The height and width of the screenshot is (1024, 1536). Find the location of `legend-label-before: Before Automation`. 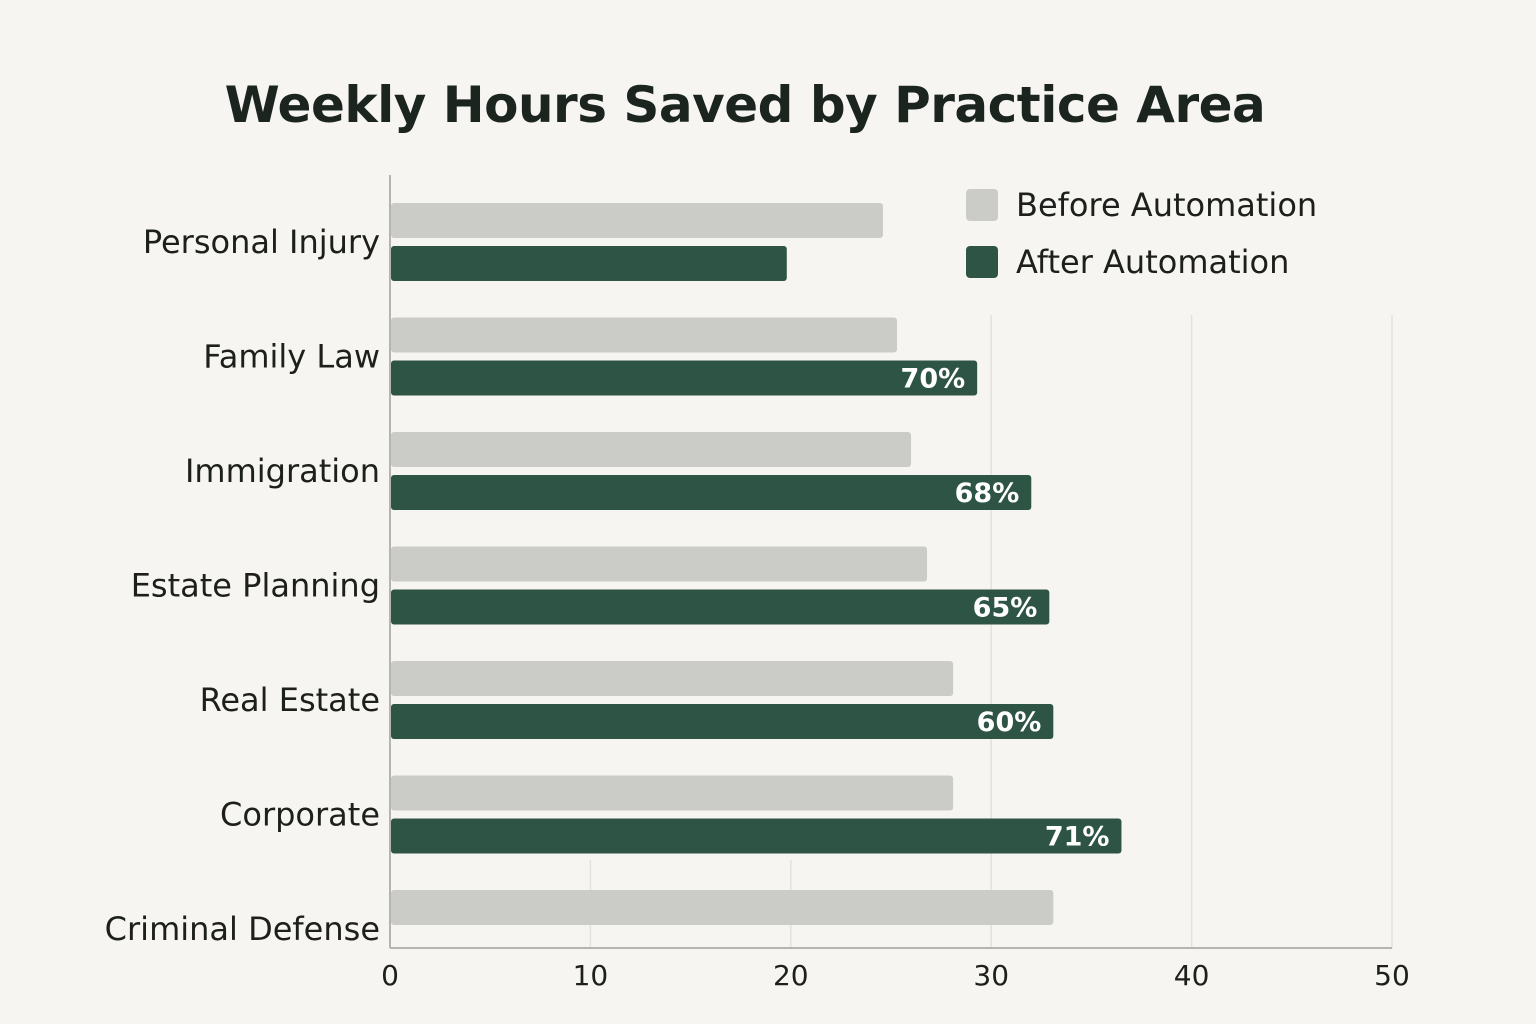

legend-label-before: Before Automation is located at coordinates (1167, 205).